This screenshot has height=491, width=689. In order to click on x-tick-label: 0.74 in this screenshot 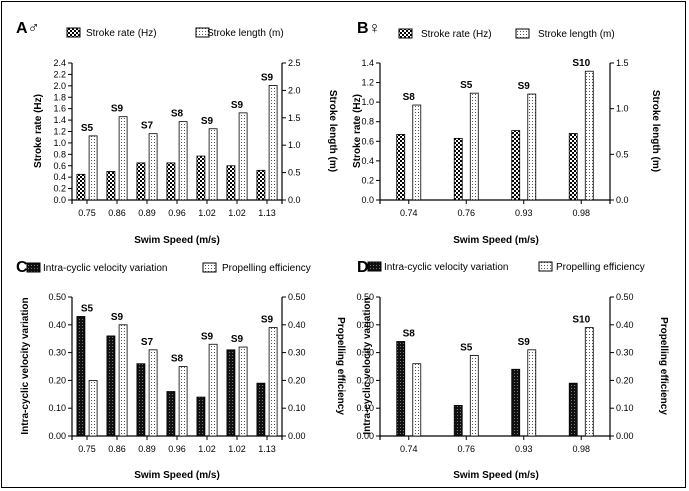, I will do `click(409, 213)`.